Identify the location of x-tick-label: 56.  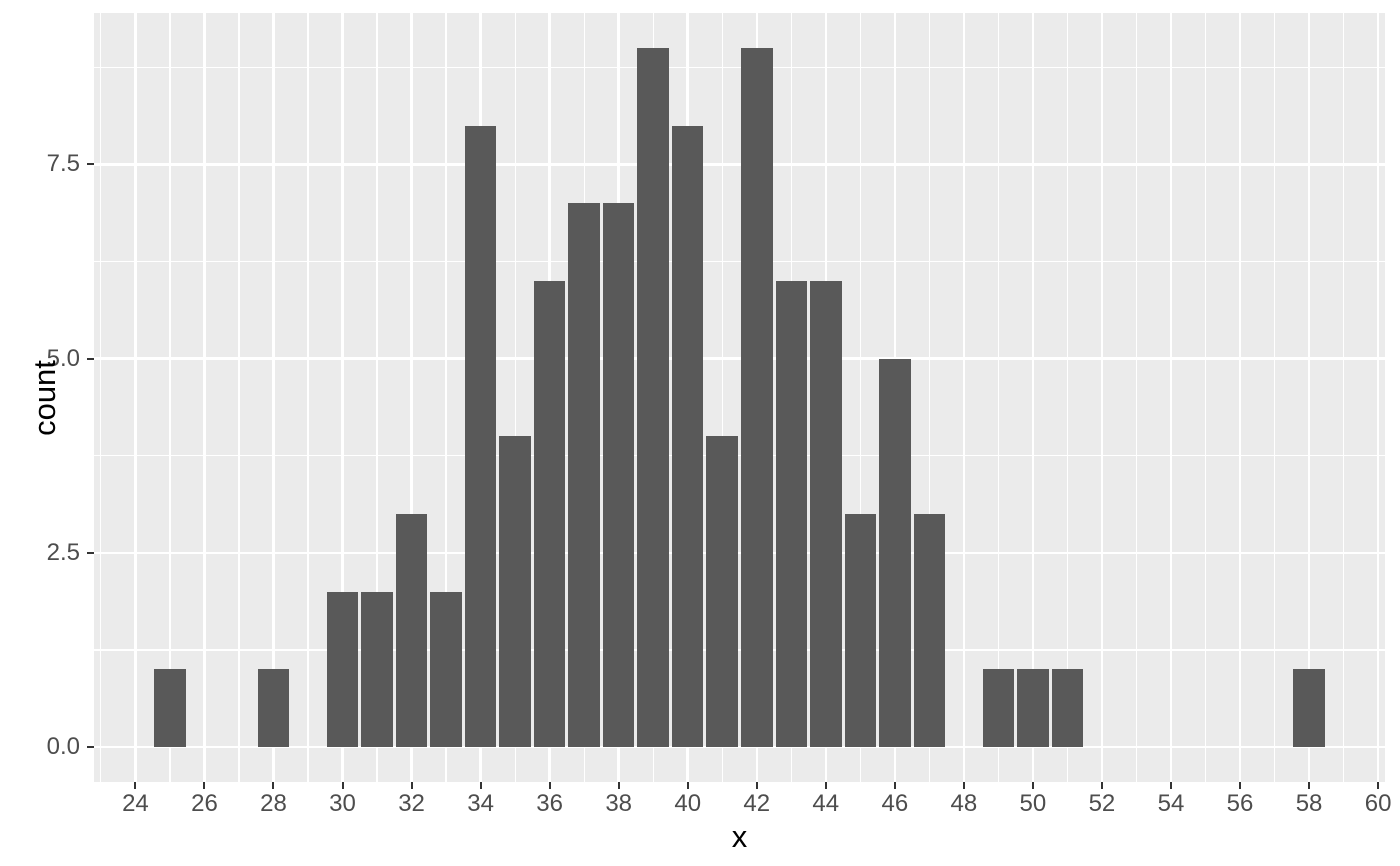
(1240, 803).